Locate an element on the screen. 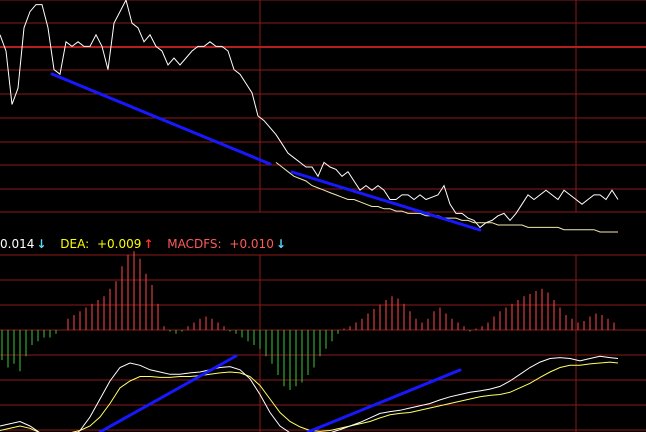 This screenshot has height=432, width=646. moving-average-line is located at coordinates (446, 197).